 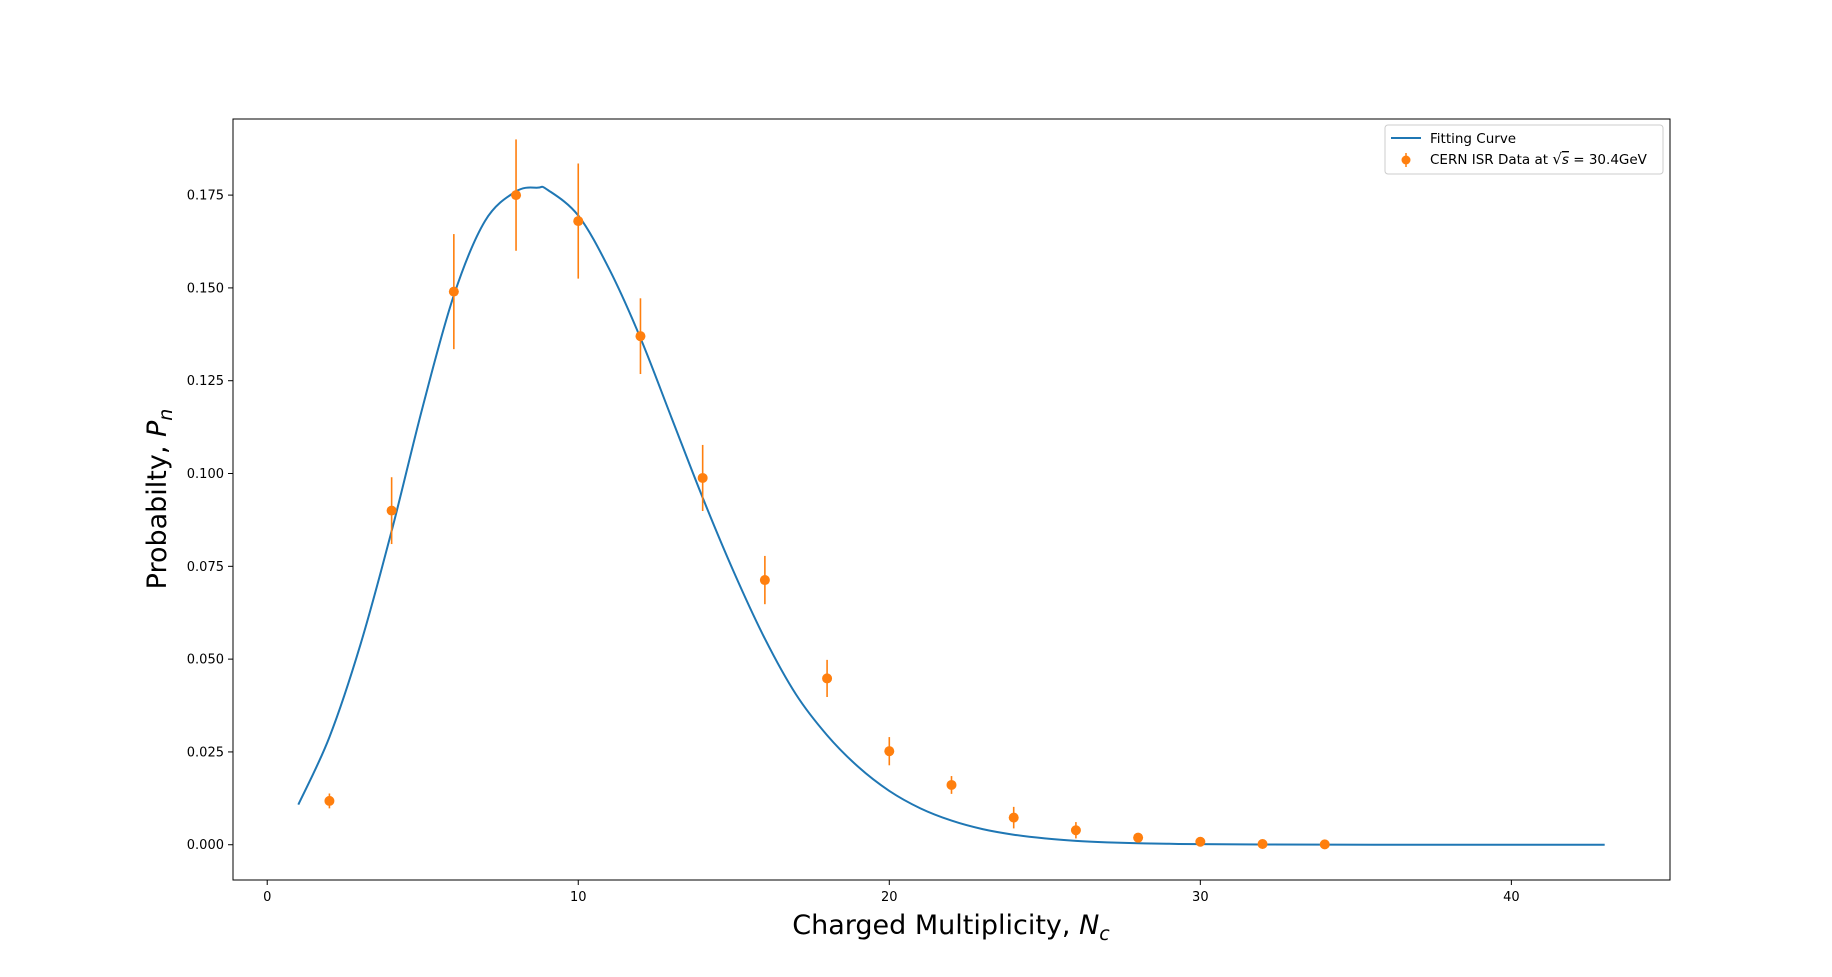 I want to click on y-tick-label: 0.125, so click(x=205, y=381).